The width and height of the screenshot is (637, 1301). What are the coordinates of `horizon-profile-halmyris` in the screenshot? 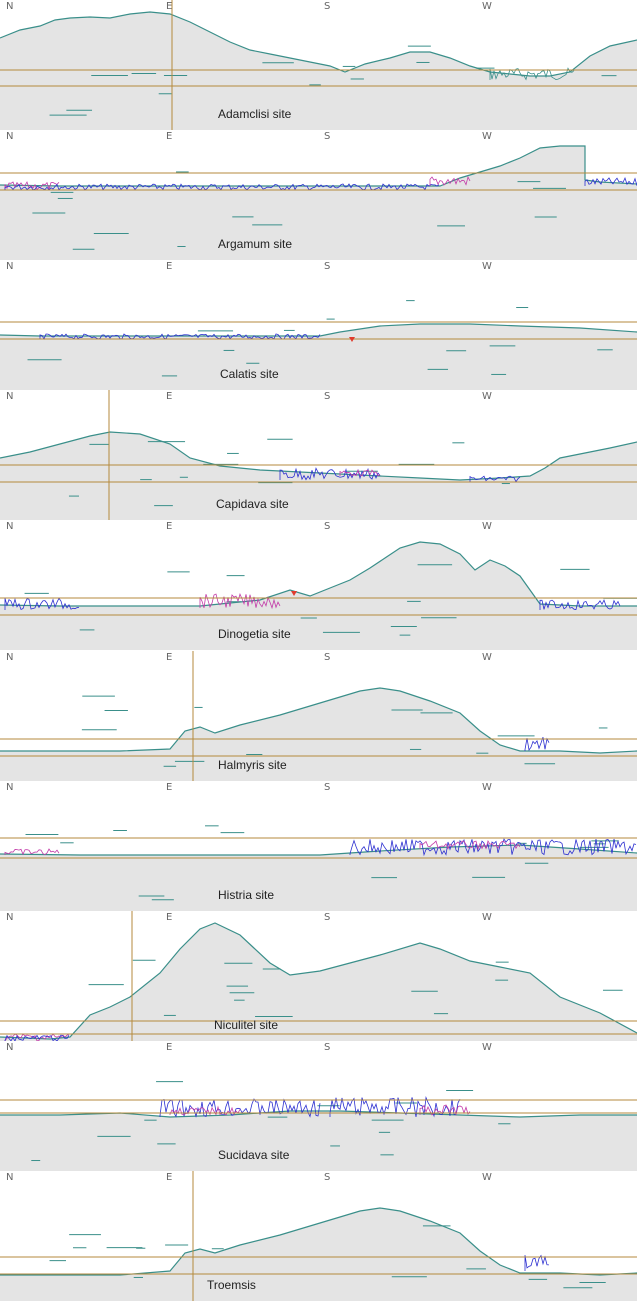 It's located at (318, 716).